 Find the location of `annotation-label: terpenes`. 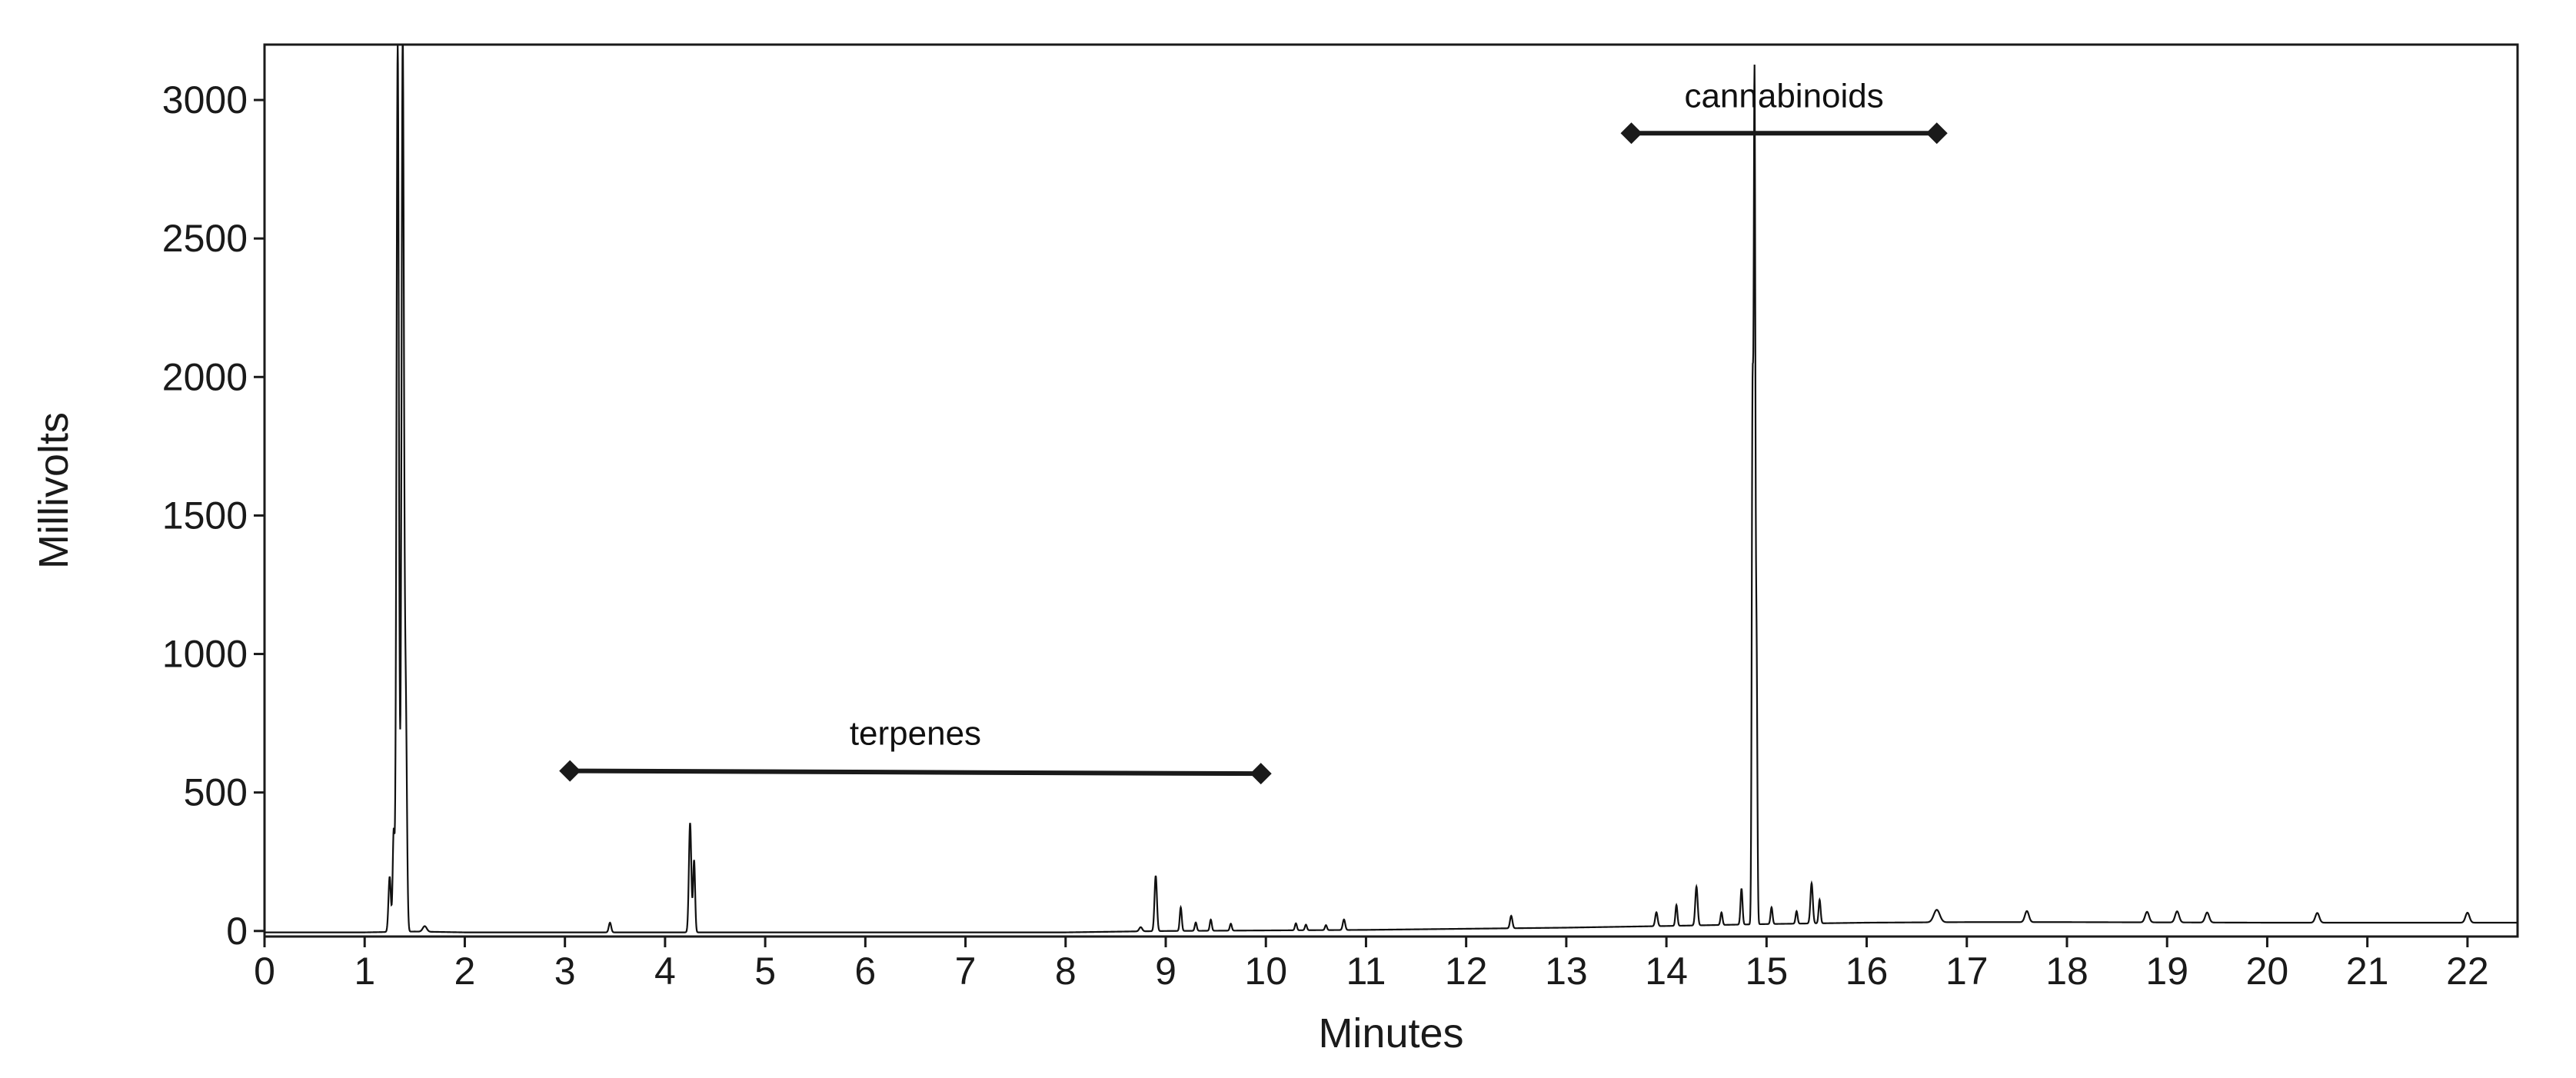

annotation-label: terpenes is located at coordinates (915, 734).